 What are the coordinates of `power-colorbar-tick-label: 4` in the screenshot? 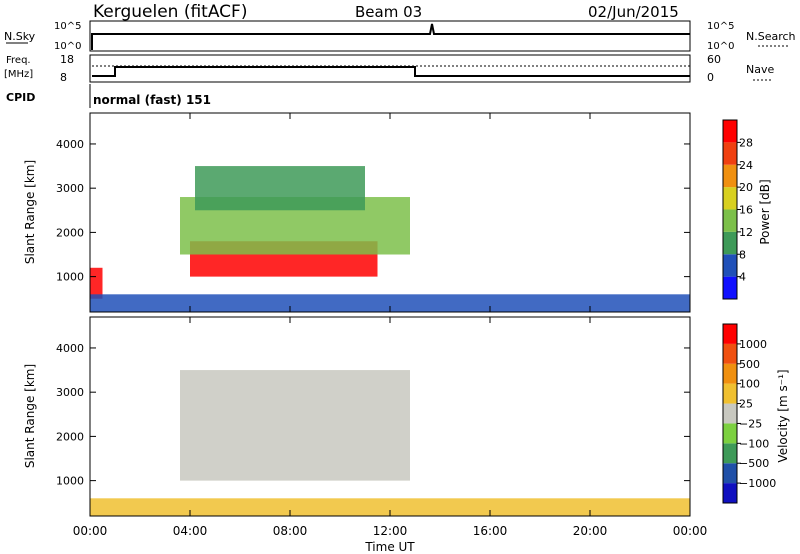 It's located at (742, 277).